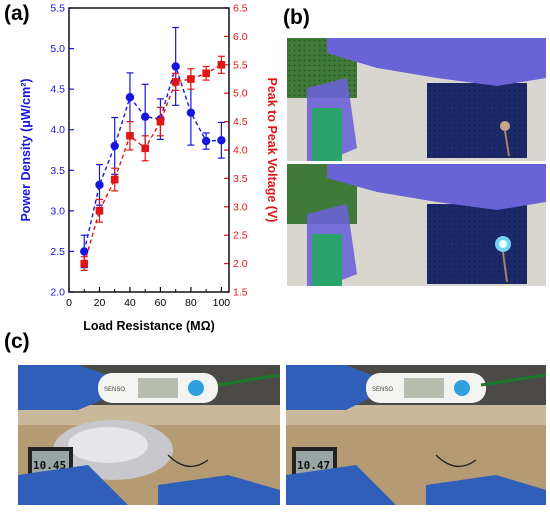 The width and height of the screenshot is (550, 512). Describe the element at coordinates (100, 303) in the screenshot. I see `x-tick-label: 20` at that location.